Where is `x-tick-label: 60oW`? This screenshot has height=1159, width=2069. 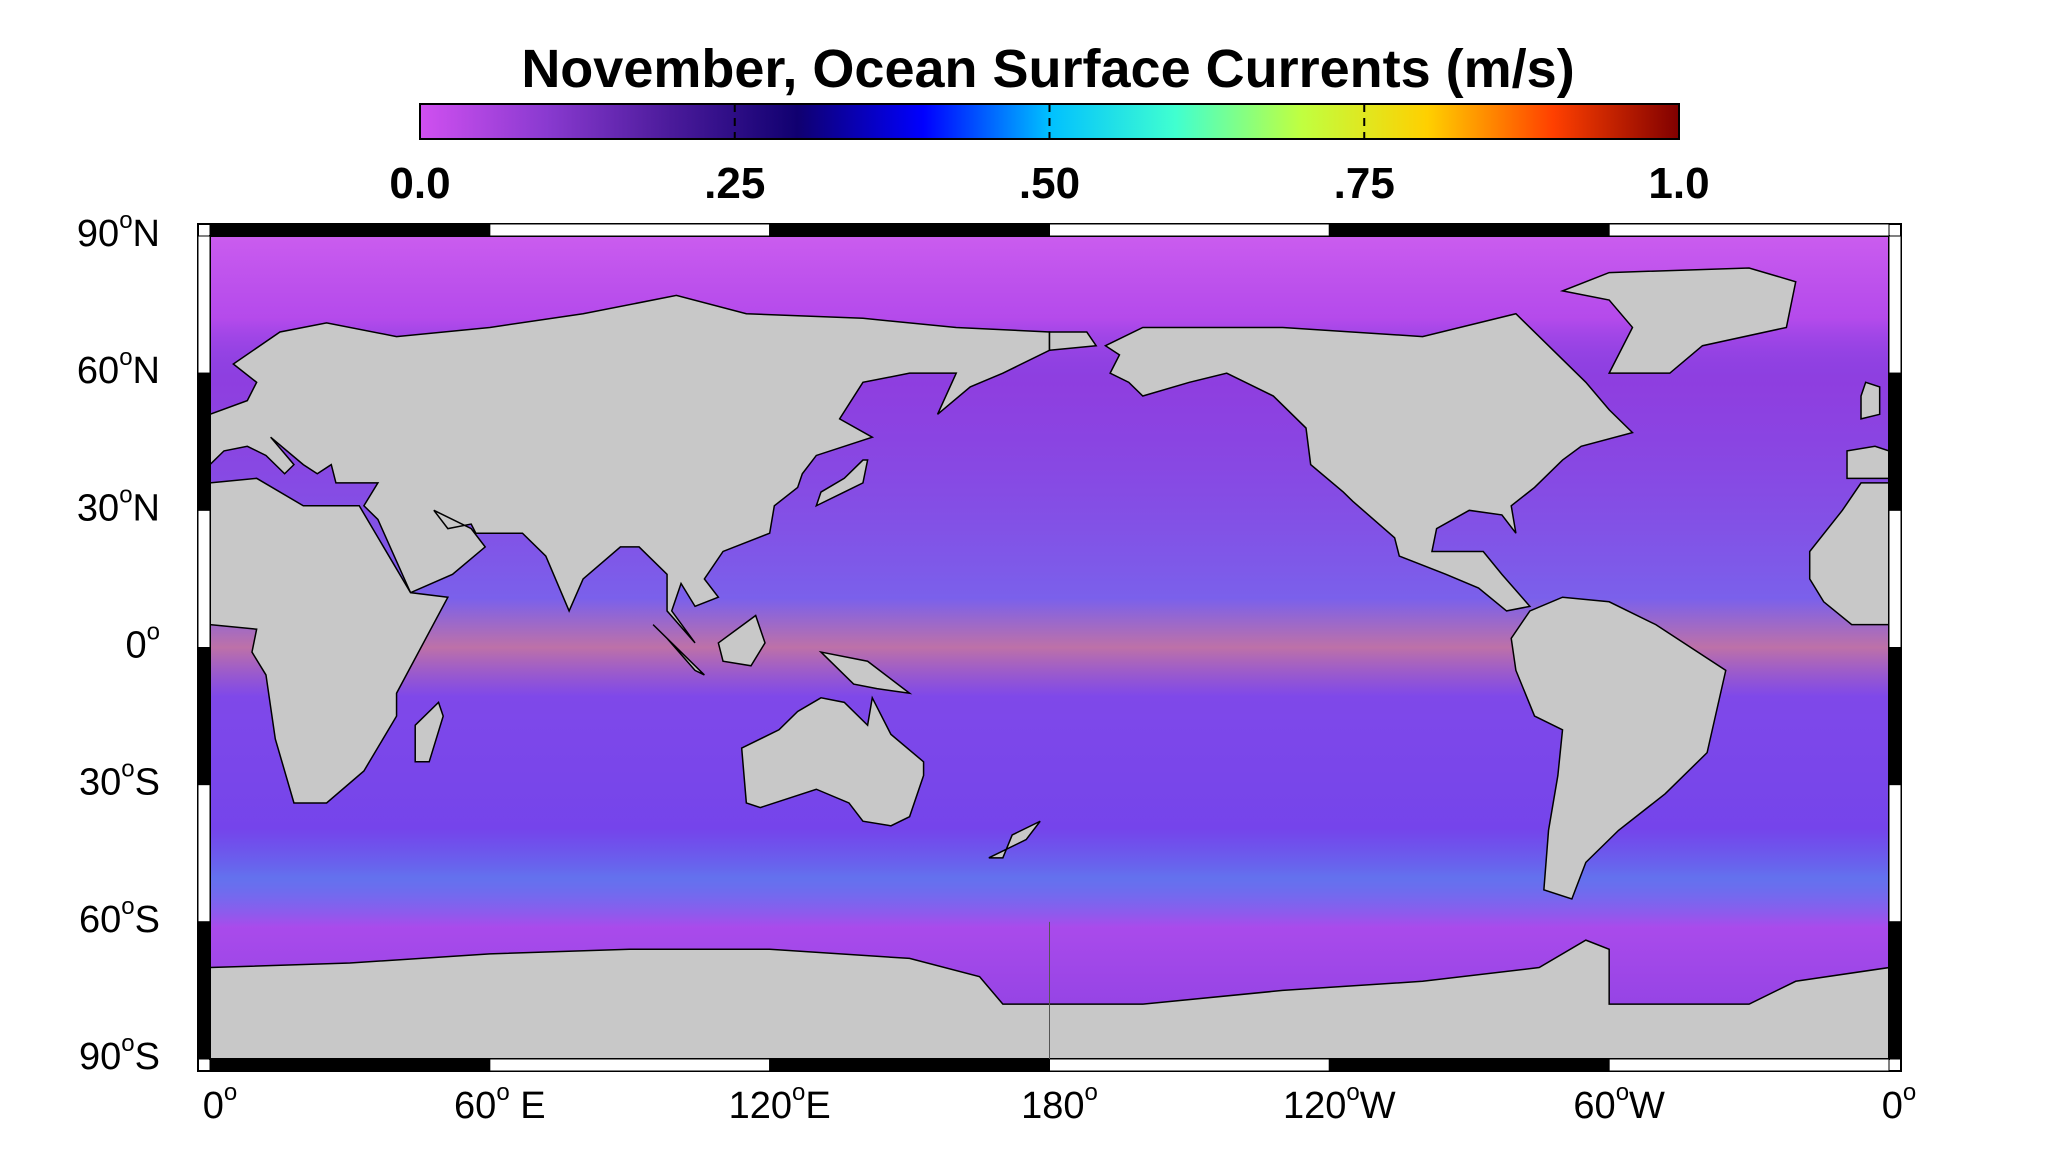
x-tick-label: 60oW is located at coordinates (1619, 1103).